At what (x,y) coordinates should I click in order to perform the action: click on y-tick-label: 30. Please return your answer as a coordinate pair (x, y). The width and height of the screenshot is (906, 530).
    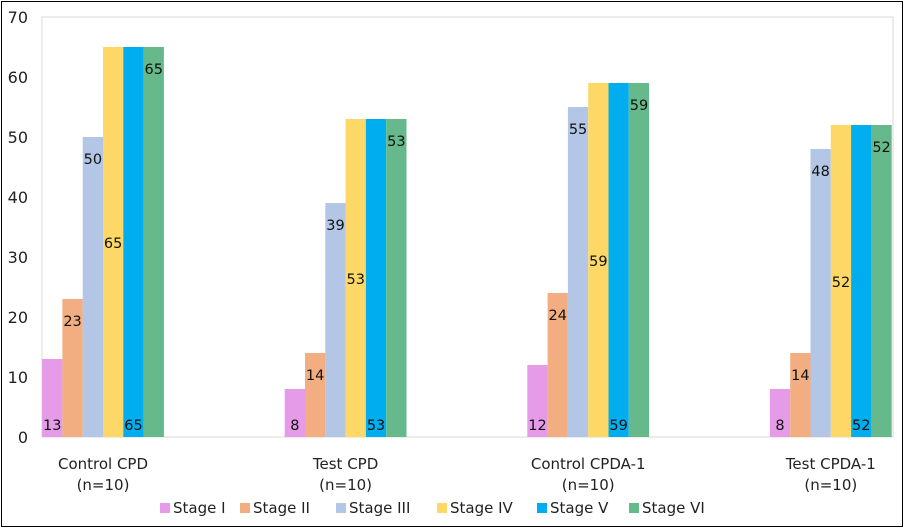
    Looking at the image, I should click on (18, 257).